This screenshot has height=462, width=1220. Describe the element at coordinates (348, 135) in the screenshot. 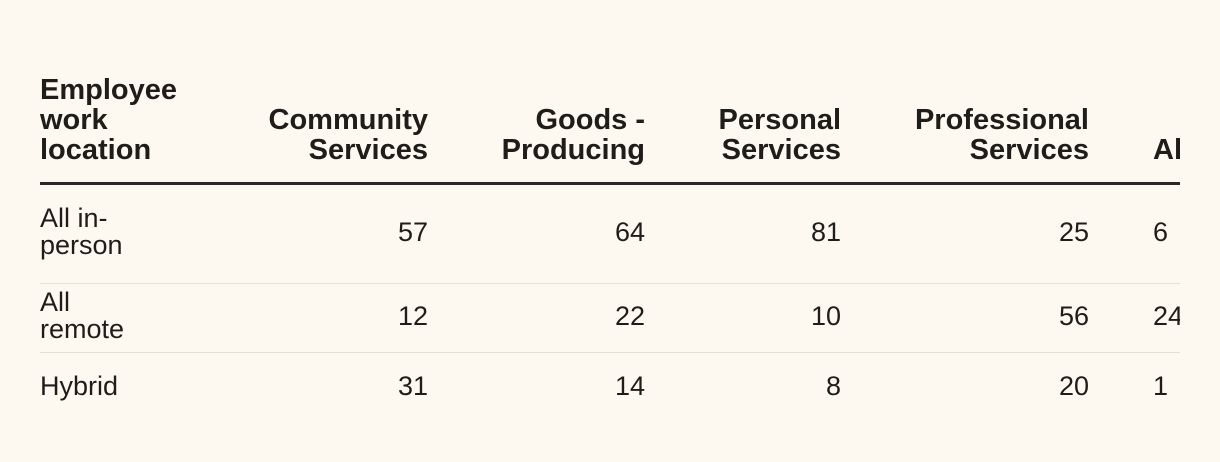

I see `column-header: Community Services` at that location.